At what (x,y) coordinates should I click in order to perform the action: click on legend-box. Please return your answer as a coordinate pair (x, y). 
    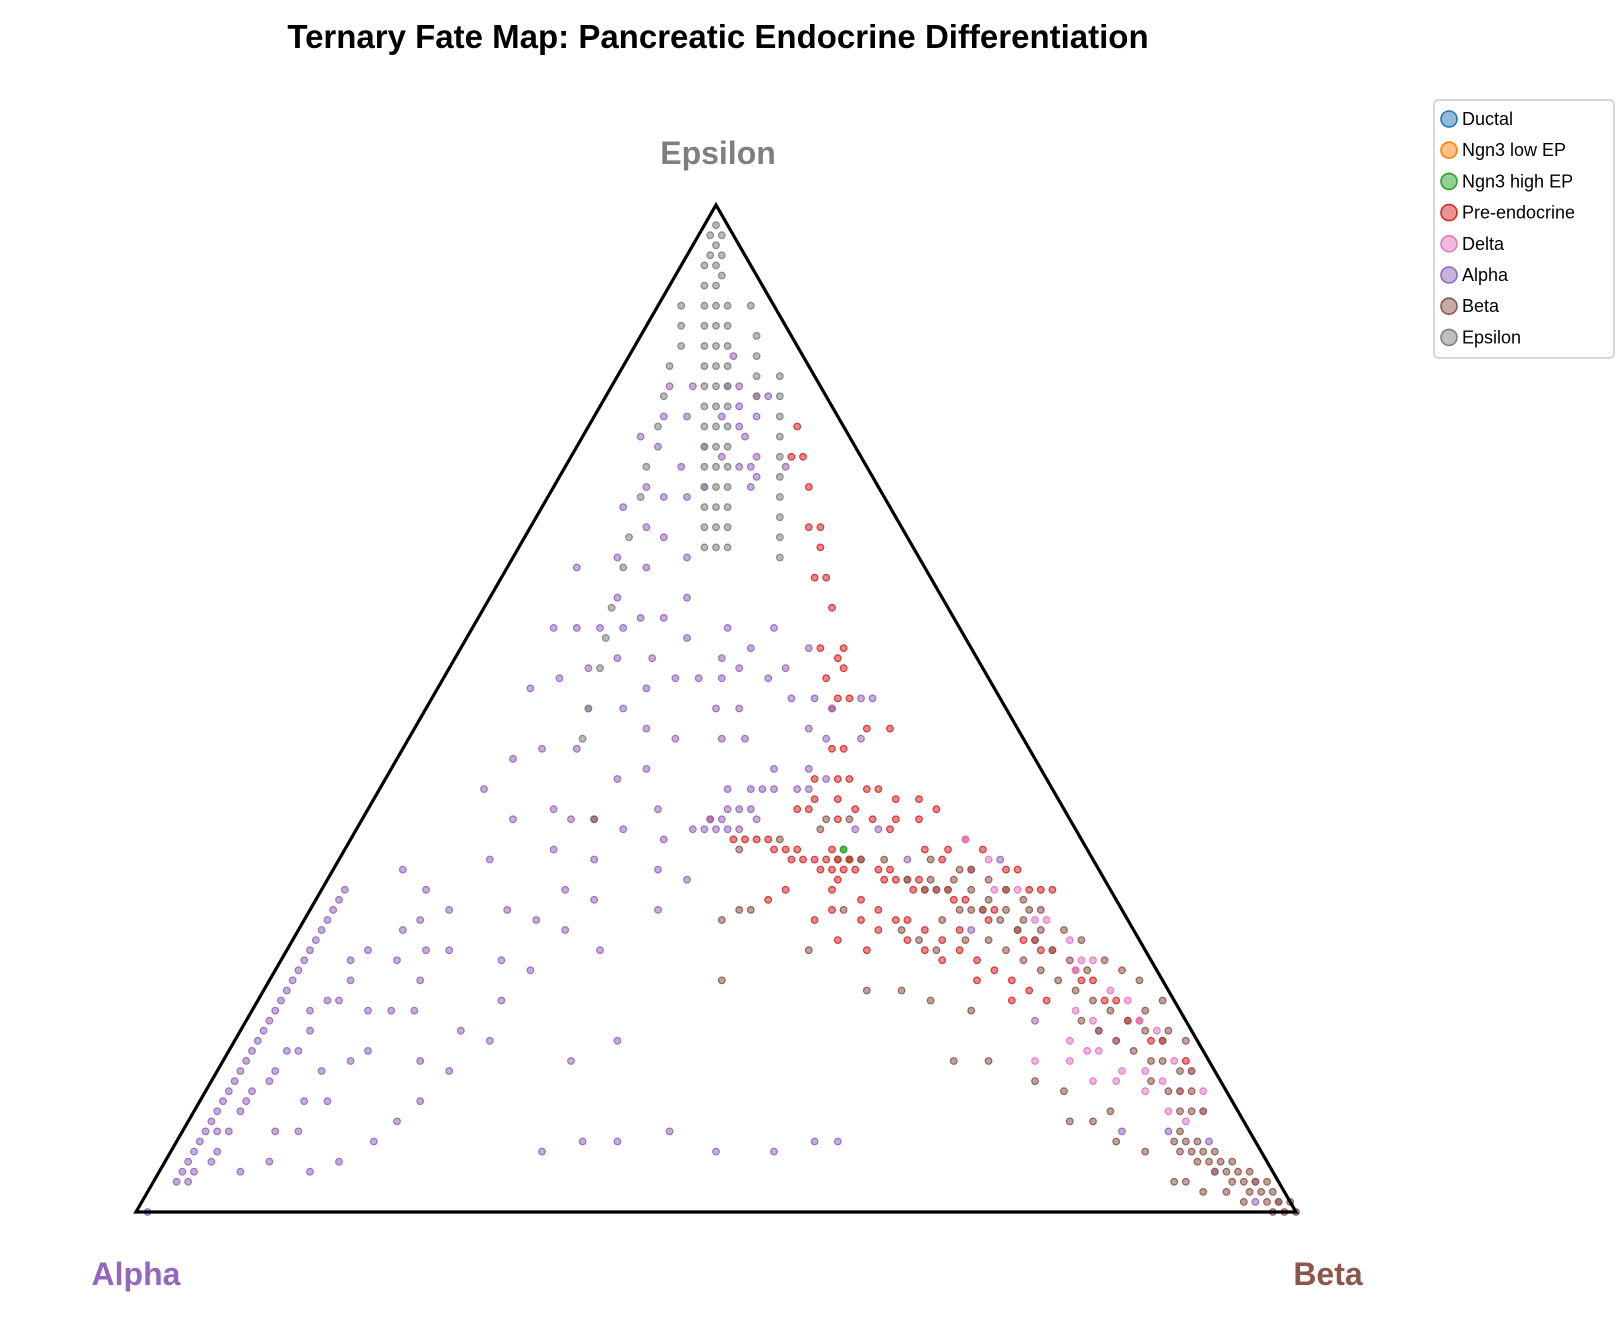
    Looking at the image, I should click on (1524, 229).